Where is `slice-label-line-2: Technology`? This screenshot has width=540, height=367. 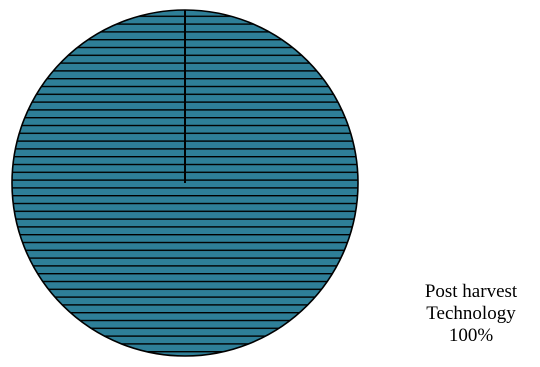
slice-label-line-2: Technology is located at coordinates (468, 314).